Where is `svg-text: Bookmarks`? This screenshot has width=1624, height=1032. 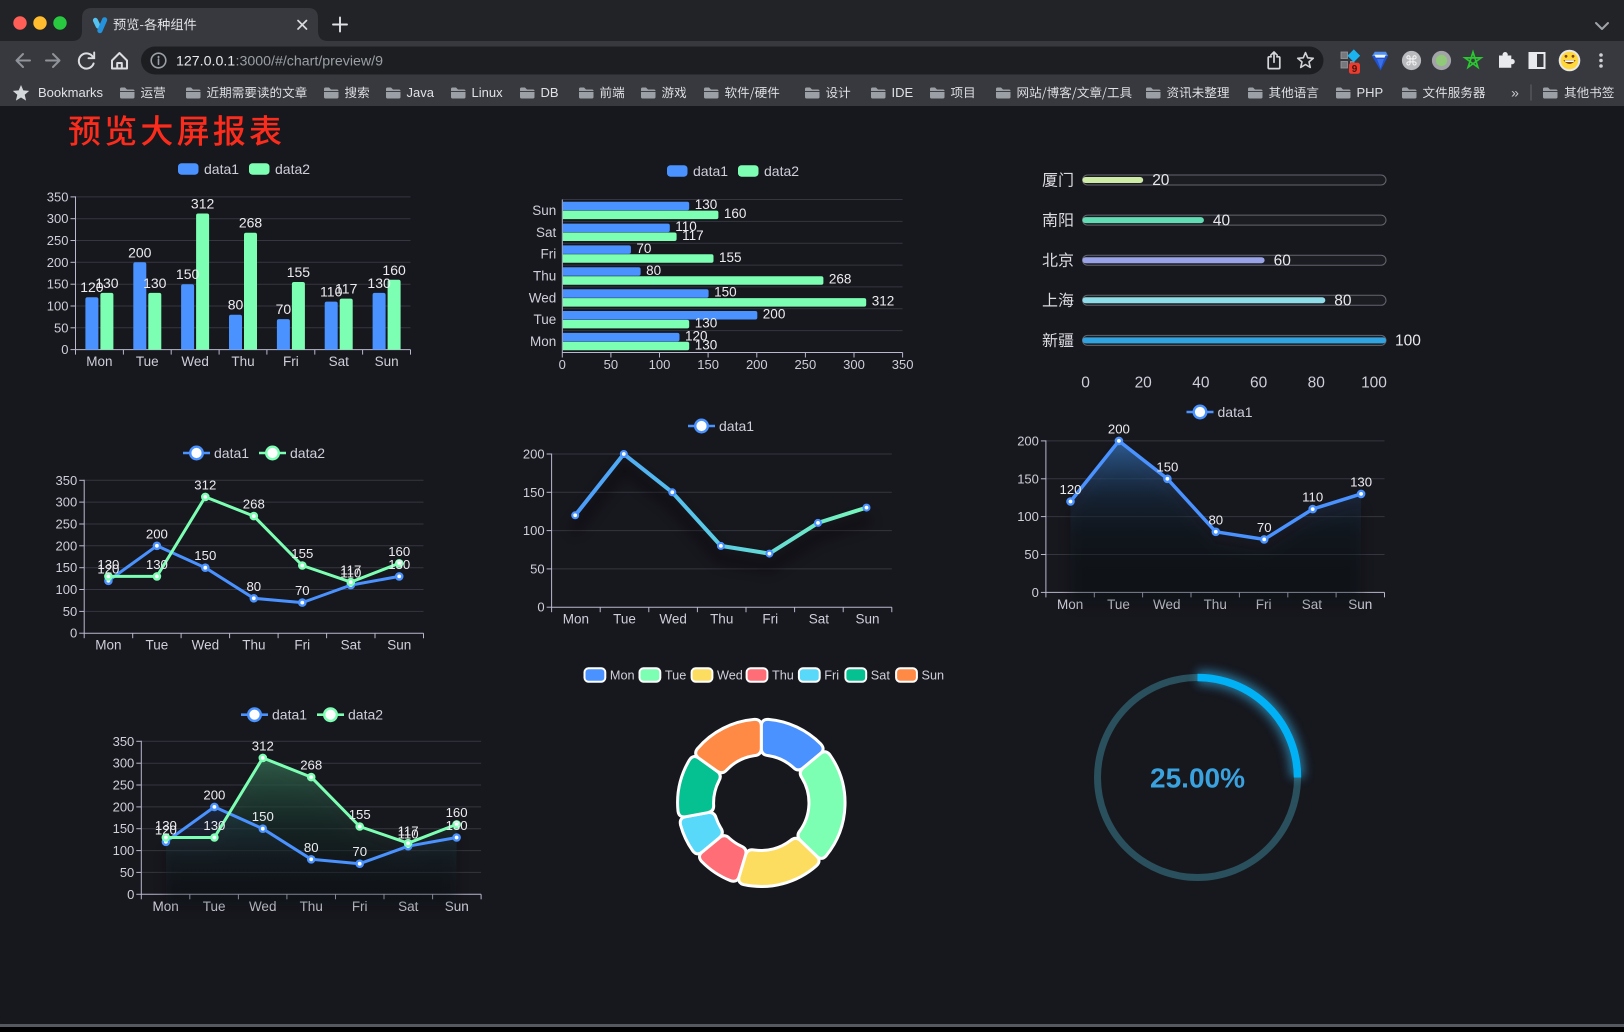 svg-text: Bookmarks is located at coordinates (71, 92).